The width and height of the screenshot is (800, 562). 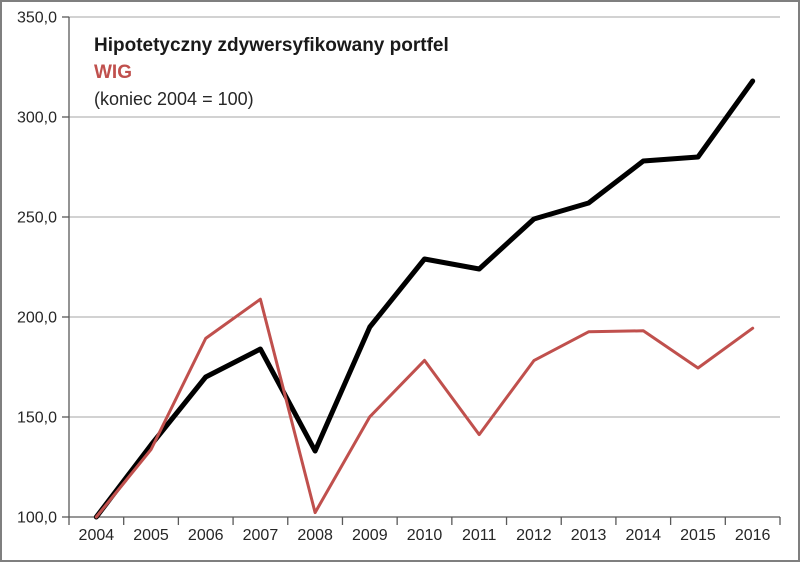 What do you see at coordinates (315, 535) in the screenshot?
I see `x-axis-label: 2008` at bounding box center [315, 535].